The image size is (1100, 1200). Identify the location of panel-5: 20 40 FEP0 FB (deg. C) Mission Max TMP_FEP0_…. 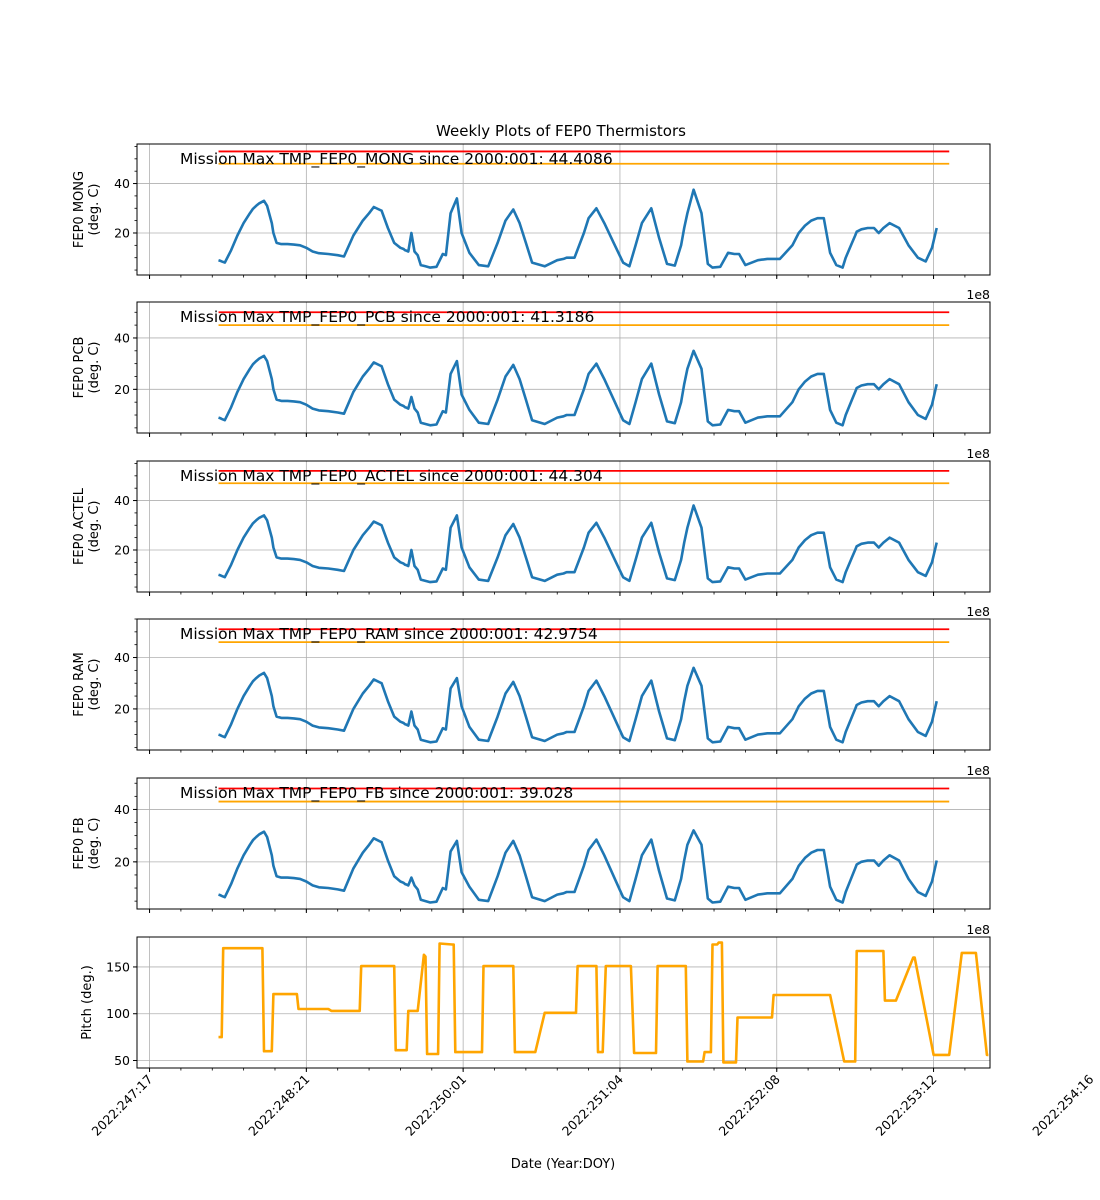
(531, 857).